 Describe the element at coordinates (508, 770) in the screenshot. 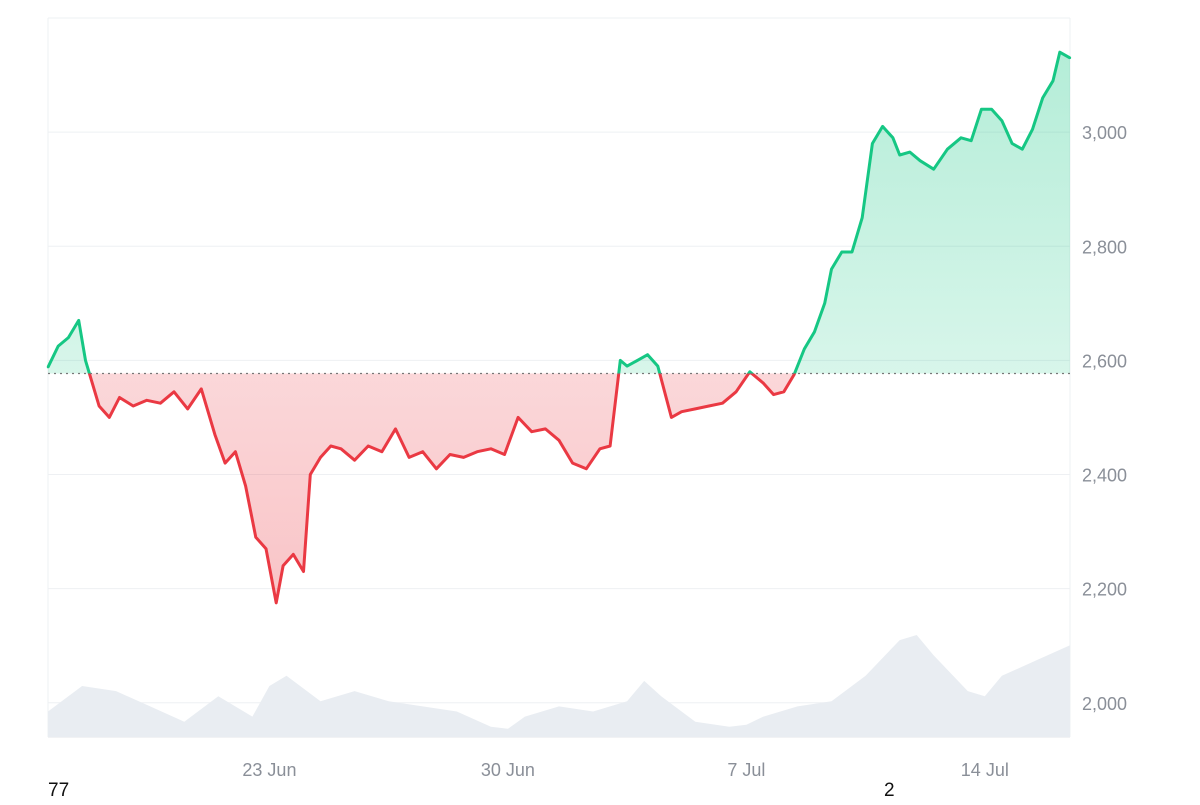

I see `x-tick-label: 30 Jun` at that location.